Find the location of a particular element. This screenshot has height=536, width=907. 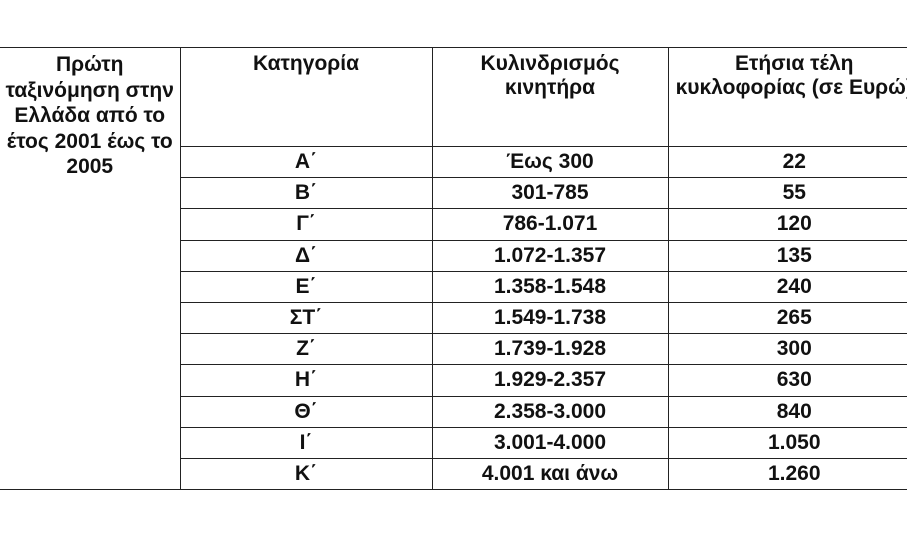

annual-fee-cell: 630 is located at coordinates (787, 380).